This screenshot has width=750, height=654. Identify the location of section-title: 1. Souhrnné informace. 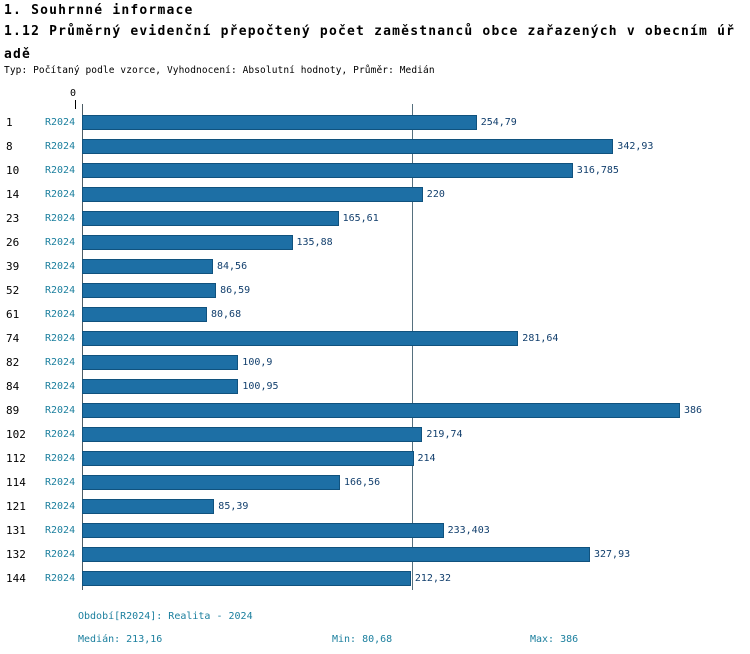
(99, 10).